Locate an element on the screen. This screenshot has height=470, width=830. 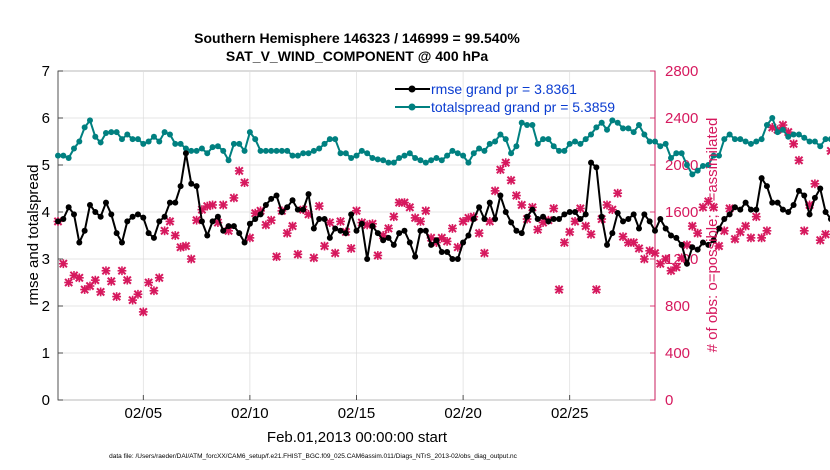
legend-rmse-label: rmse grand pr = 3.8361 is located at coordinates (504, 89).